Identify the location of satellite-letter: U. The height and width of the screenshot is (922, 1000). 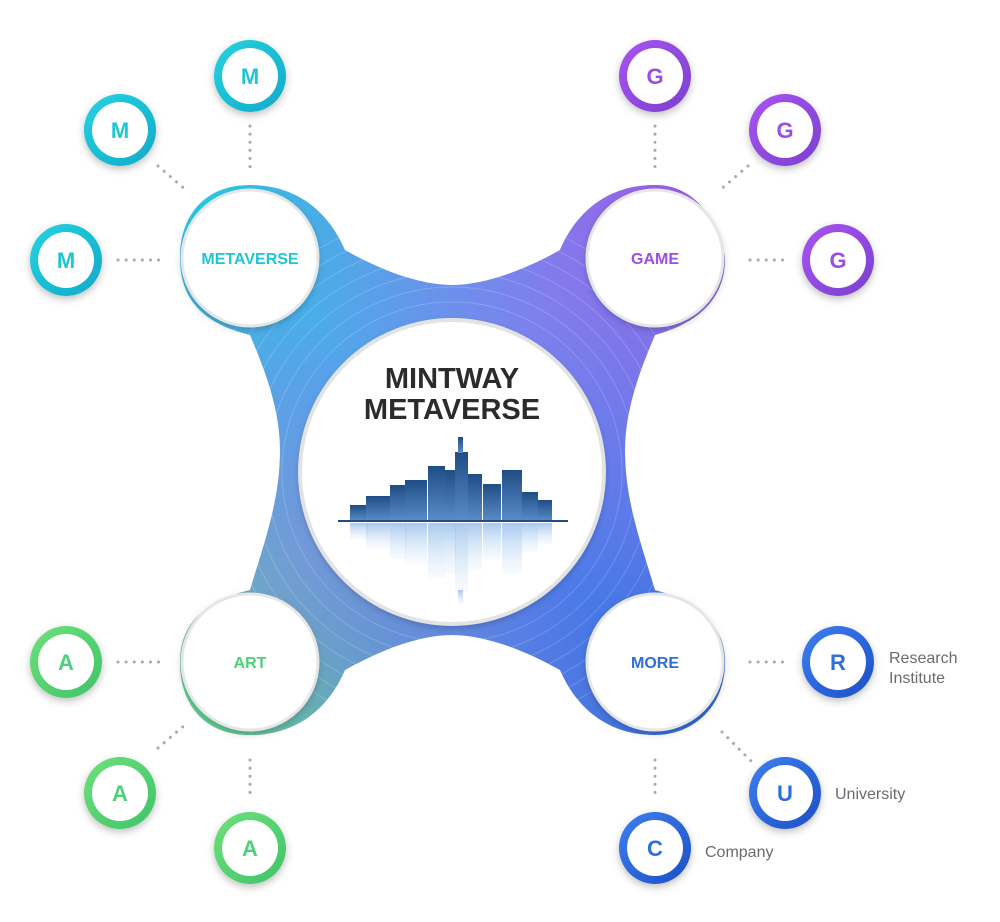
(785, 793).